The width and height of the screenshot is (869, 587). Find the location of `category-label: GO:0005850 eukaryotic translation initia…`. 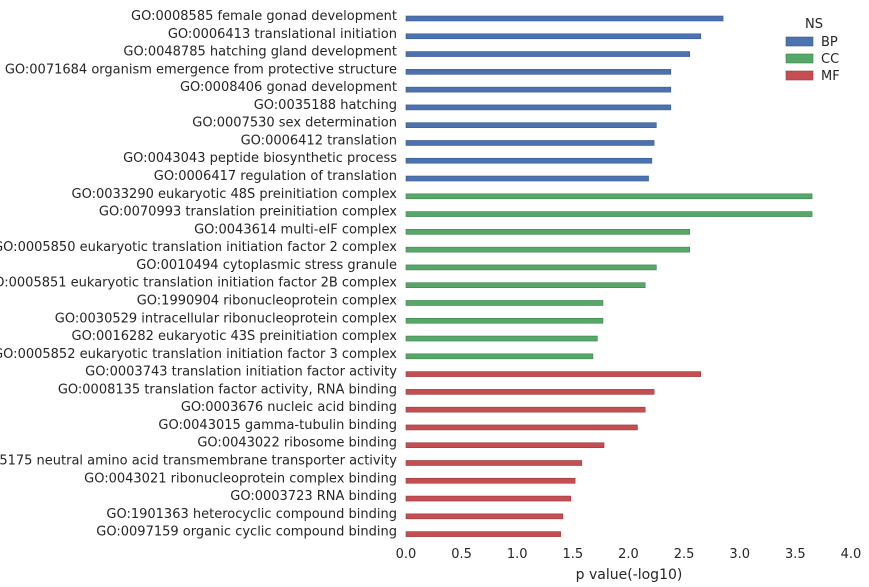

category-label: GO:0005850 eukaryotic translation initia… is located at coordinates (198, 247).